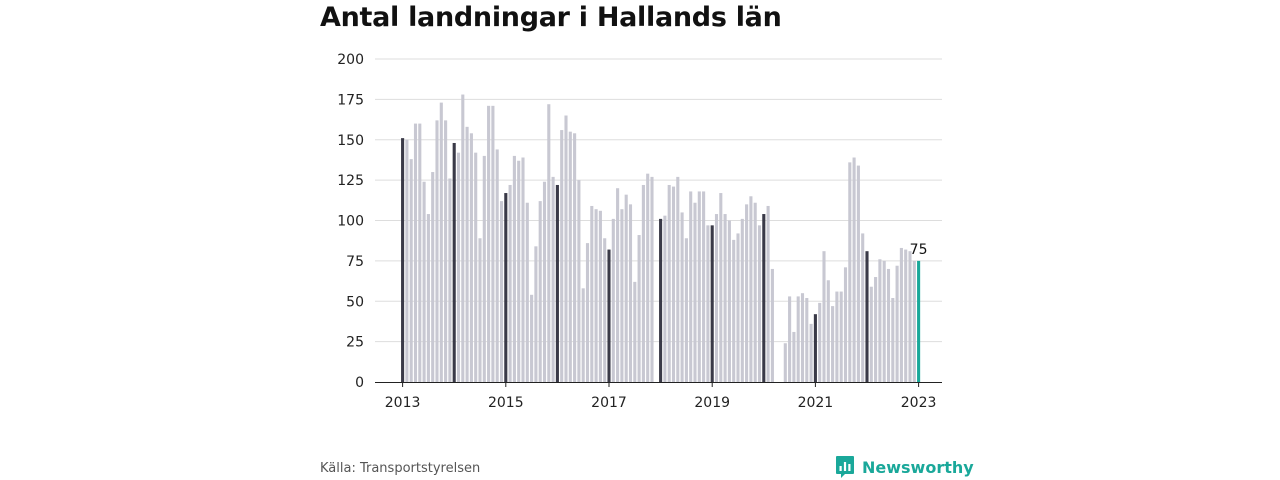 This screenshot has height=480, width=1280. I want to click on y-tick-label: 0, so click(359, 383).